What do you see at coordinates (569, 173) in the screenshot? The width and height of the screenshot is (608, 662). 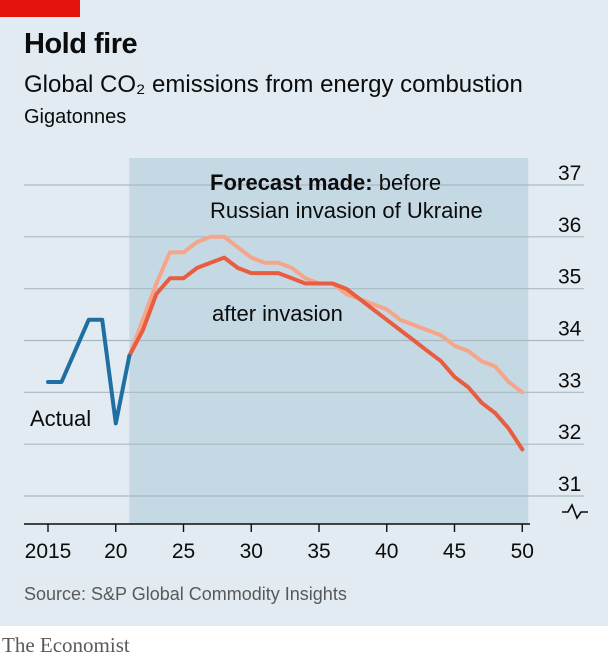 I see `y-tick-label: 37` at bounding box center [569, 173].